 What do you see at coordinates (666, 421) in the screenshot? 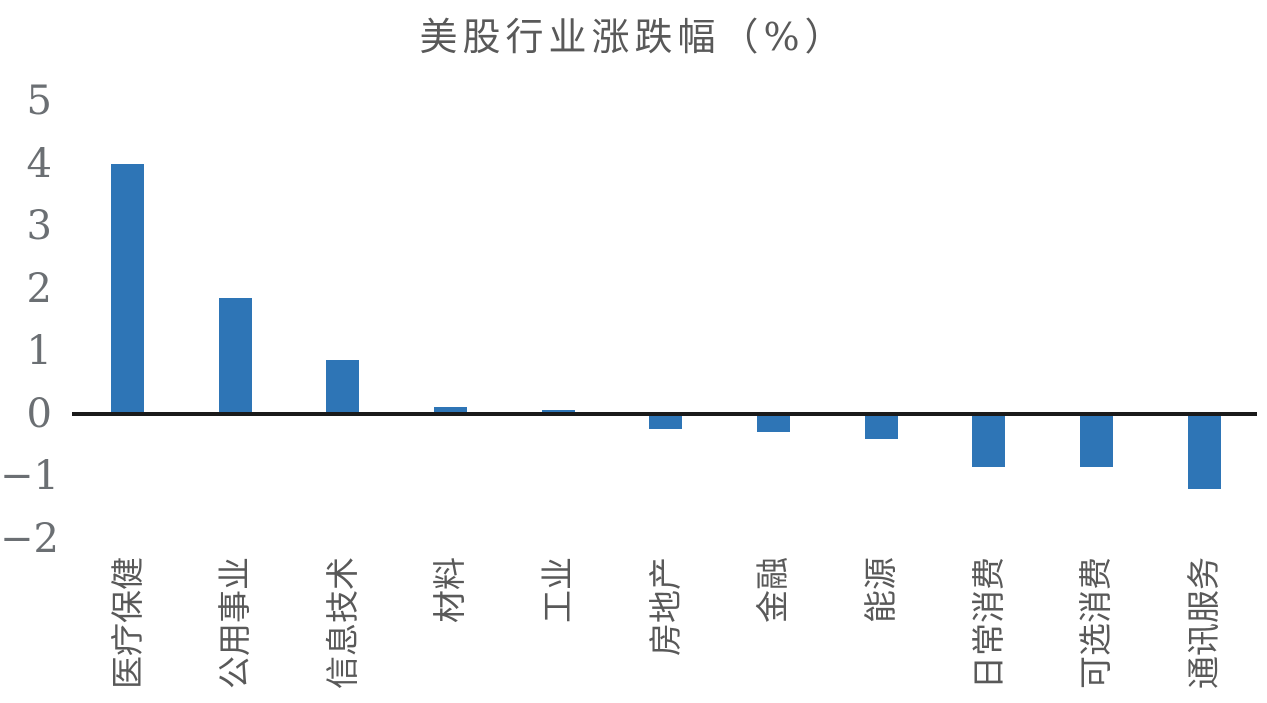
I see `bar-房地产` at bounding box center [666, 421].